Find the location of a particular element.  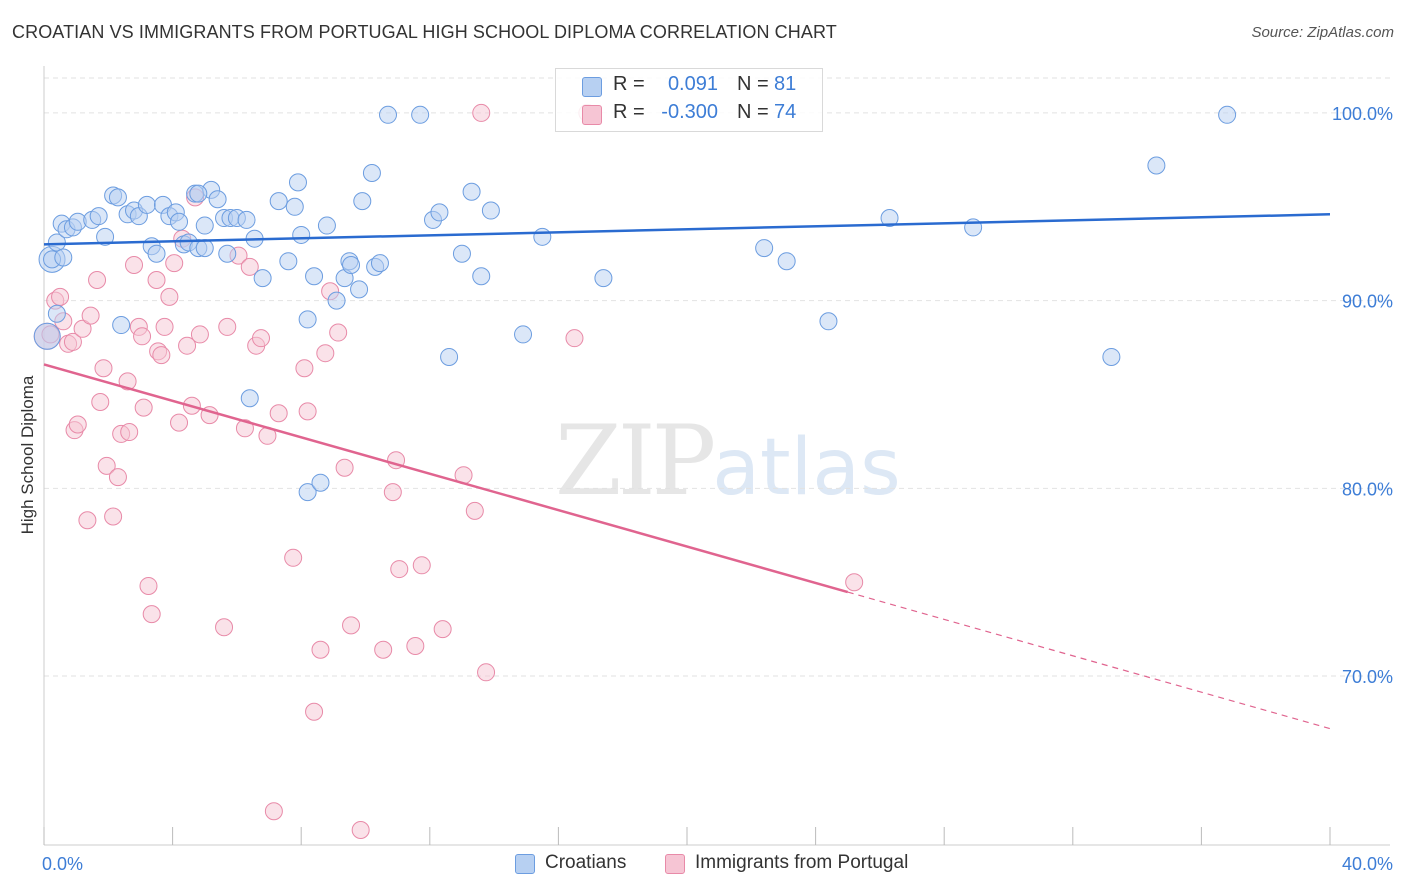

trend-line-portugal is located at coordinates (446, 478).